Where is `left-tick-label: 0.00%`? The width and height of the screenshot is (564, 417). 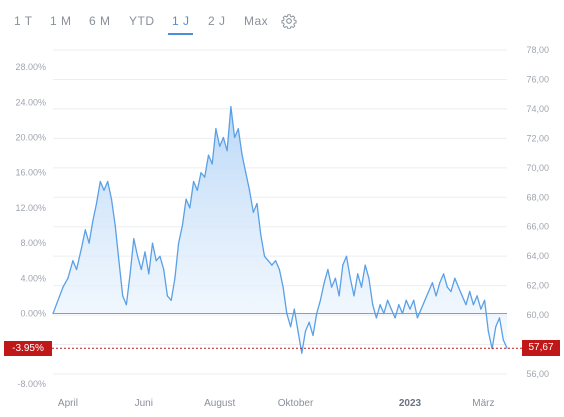 left-tick-label: 0.00% is located at coordinates (33, 314).